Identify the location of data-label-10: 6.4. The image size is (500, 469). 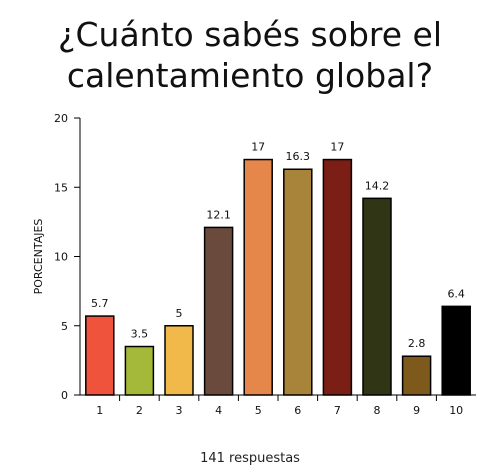
(456, 293).